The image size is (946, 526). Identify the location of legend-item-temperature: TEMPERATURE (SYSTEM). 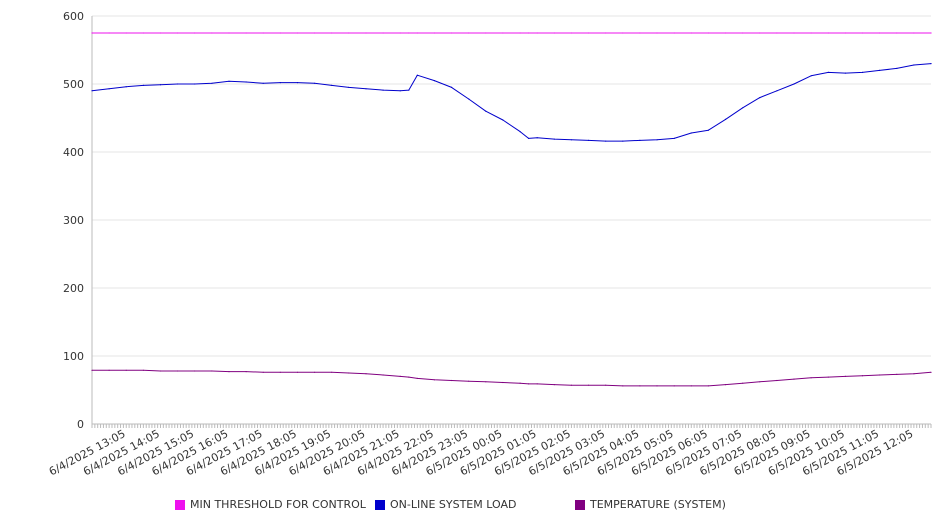
(650, 504).